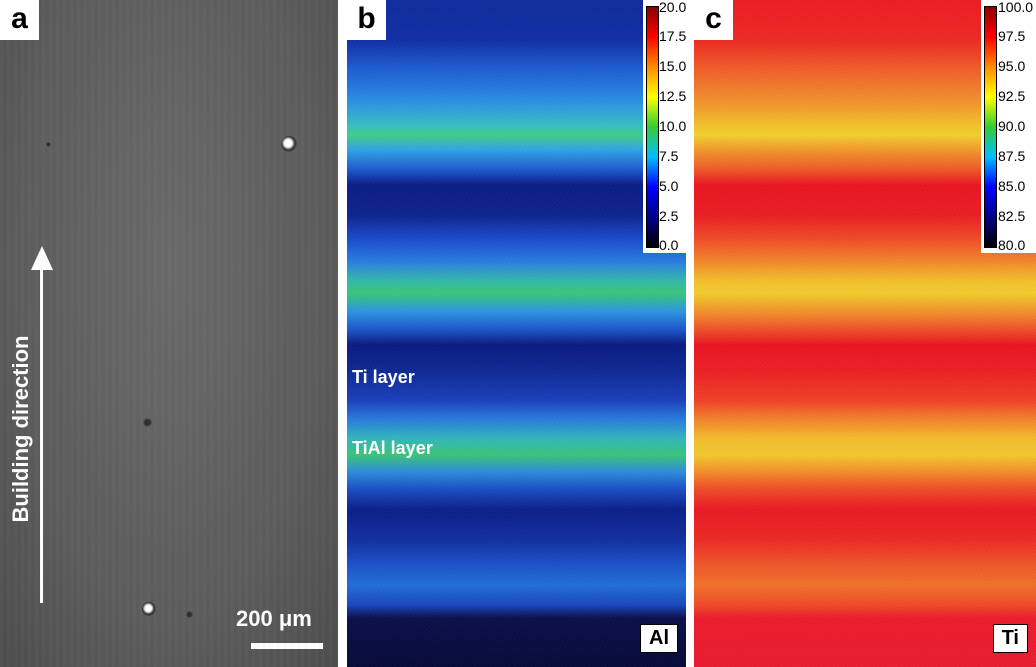  What do you see at coordinates (1012, 66) in the screenshot?
I see `ti-tick: 95.0` at bounding box center [1012, 66].